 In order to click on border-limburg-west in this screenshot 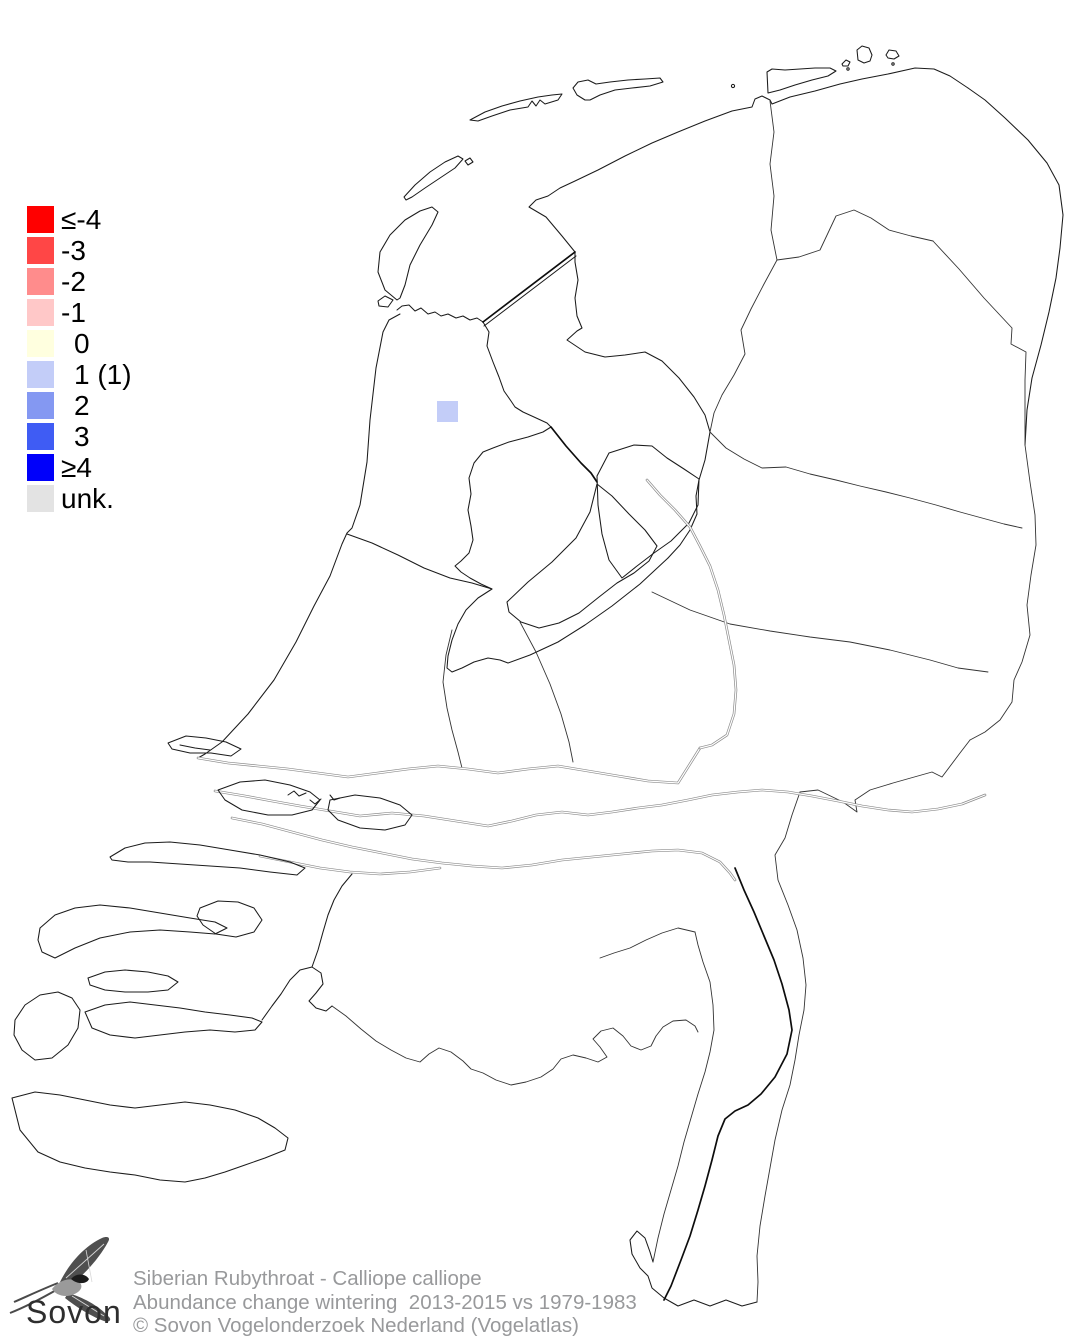, I will do `click(683, 1097)`.